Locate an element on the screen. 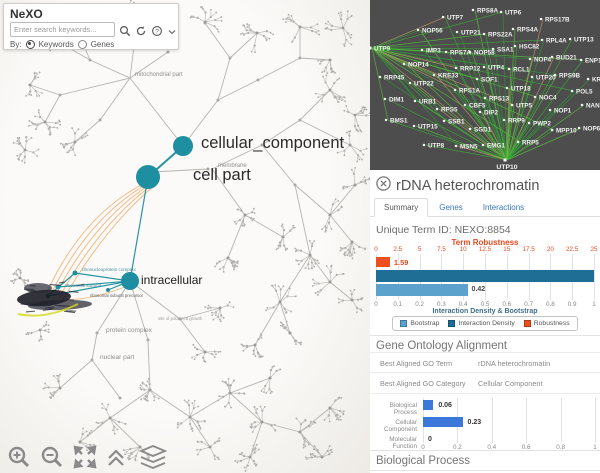  close-icon is located at coordinates (383, 186).